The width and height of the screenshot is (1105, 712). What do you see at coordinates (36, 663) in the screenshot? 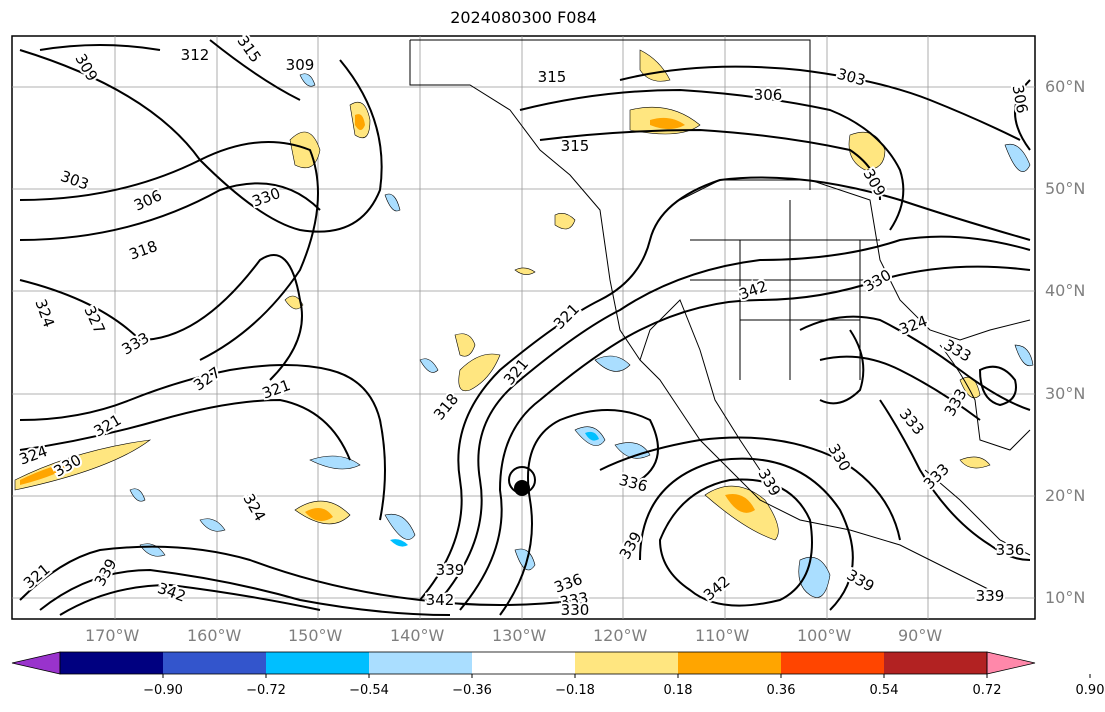
I see `colorbar-extend-low` at bounding box center [36, 663].